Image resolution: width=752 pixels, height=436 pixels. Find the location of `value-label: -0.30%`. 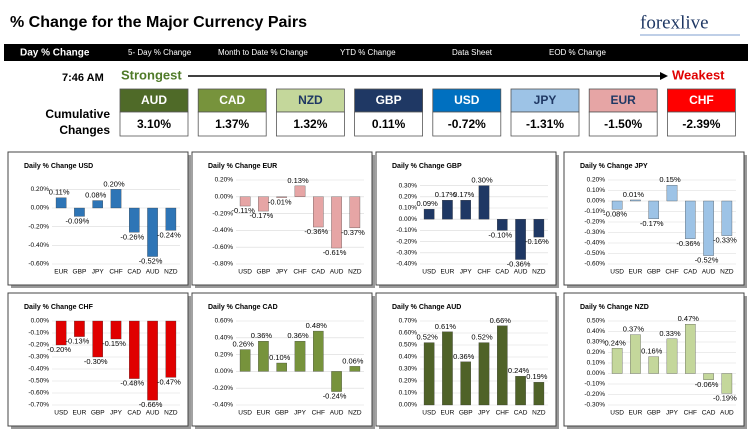

value-label: -0.30% is located at coordinates (96, 361).